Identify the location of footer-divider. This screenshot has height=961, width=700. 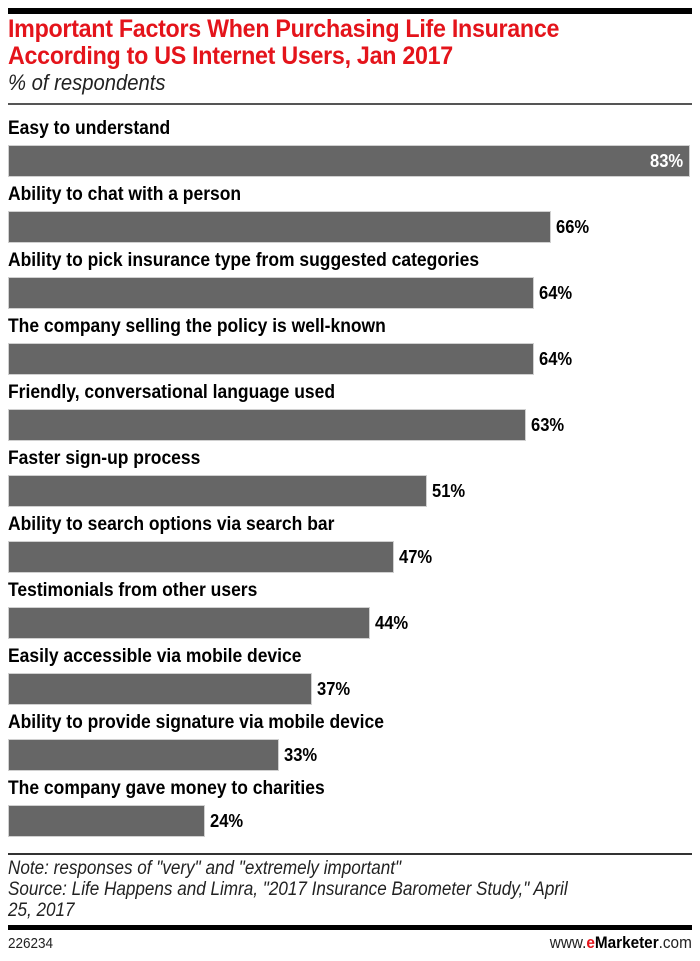
(350, 854).